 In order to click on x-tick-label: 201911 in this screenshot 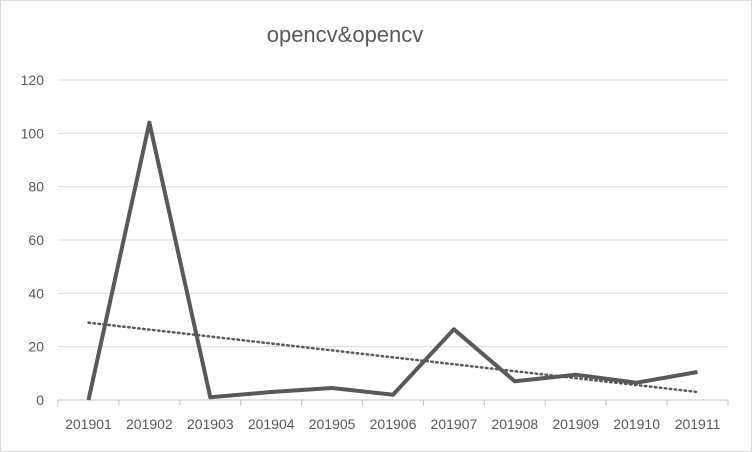, I will do `click(698, 424)`.